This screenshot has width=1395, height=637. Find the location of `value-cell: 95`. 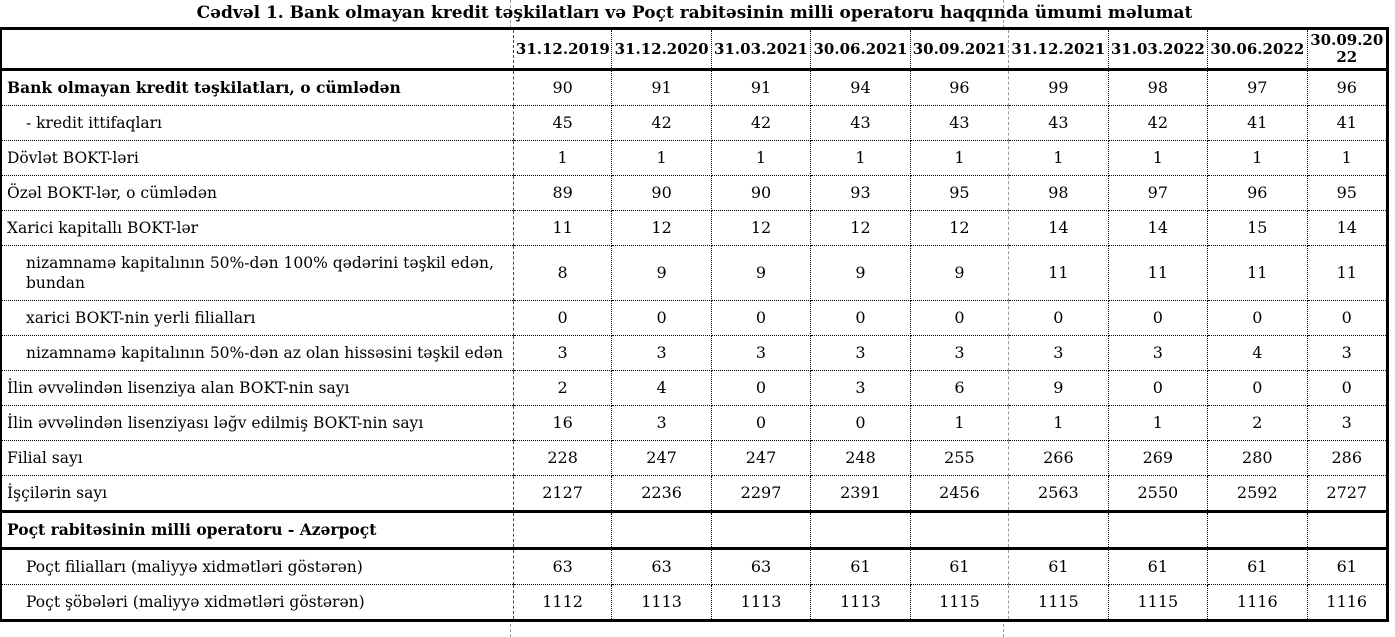

value-cell: 95 is located at coordinates (1348, 193).